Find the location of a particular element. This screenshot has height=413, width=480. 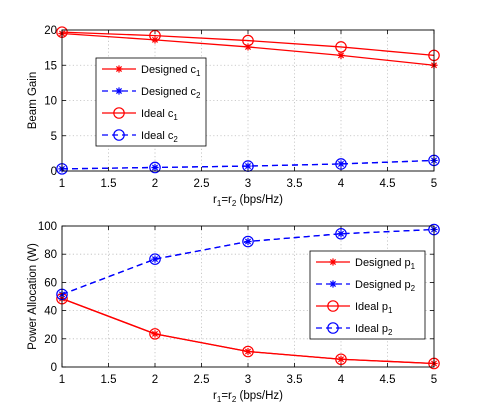

y-tick-label: 15 is located at coordinates (50, 66).